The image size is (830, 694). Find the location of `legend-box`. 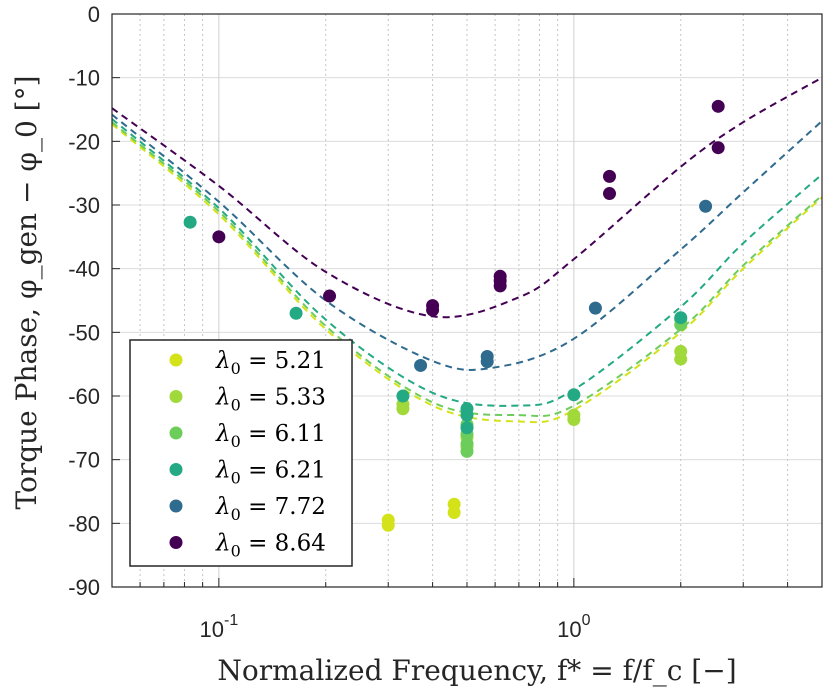

legend-box is located at coordinates (241, 453).